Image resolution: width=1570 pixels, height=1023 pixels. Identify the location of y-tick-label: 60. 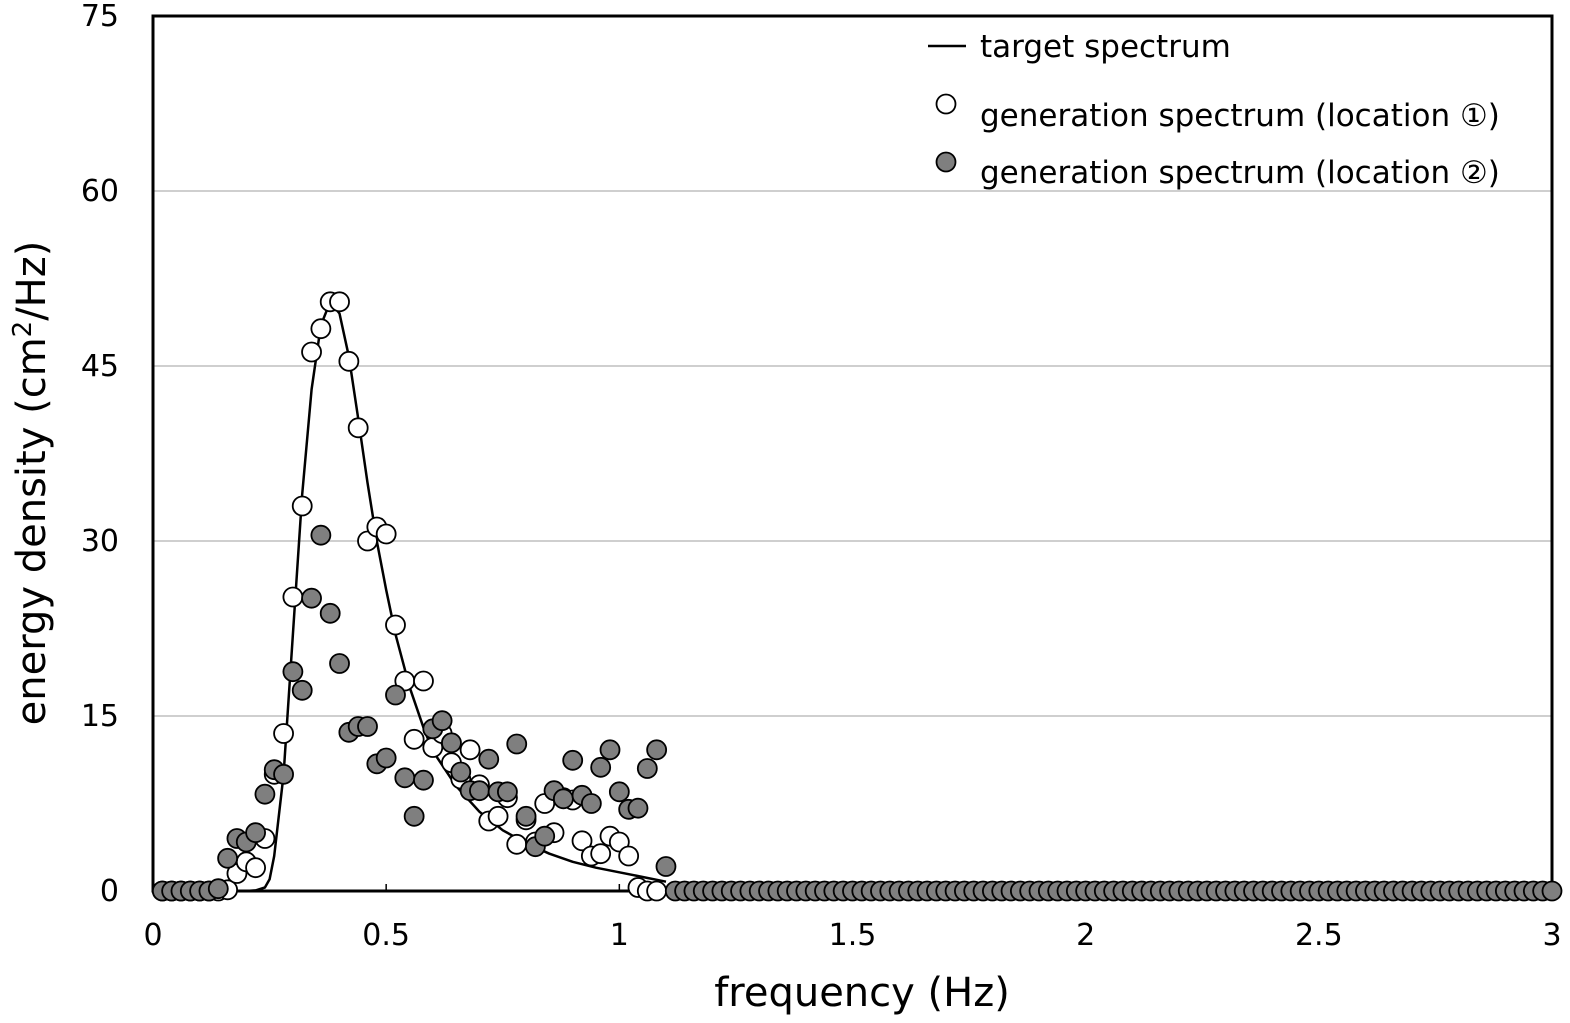
(100, 191).